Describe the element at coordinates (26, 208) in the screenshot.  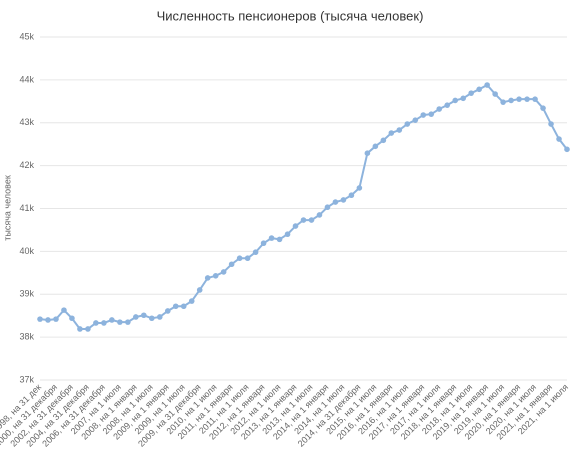
I see `y-tick-label: 41k` at that location.